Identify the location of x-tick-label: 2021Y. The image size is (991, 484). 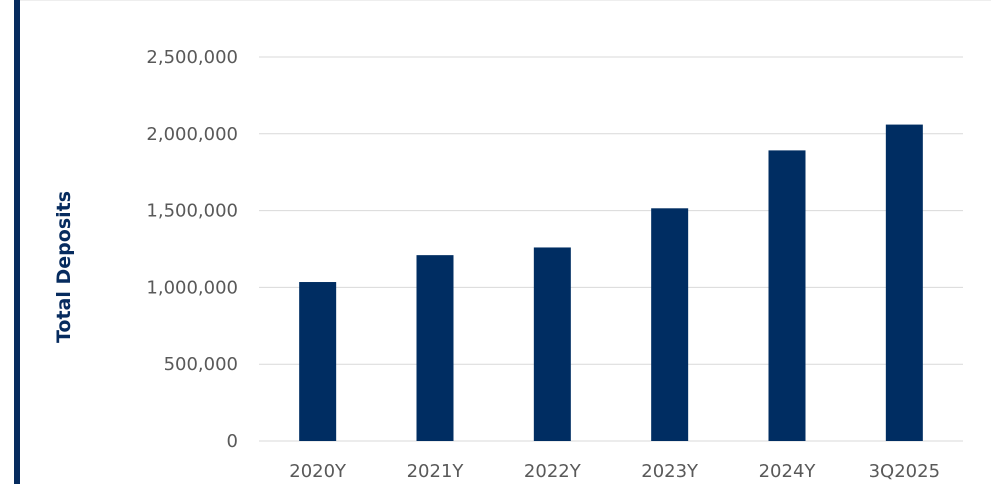
(436, 471).